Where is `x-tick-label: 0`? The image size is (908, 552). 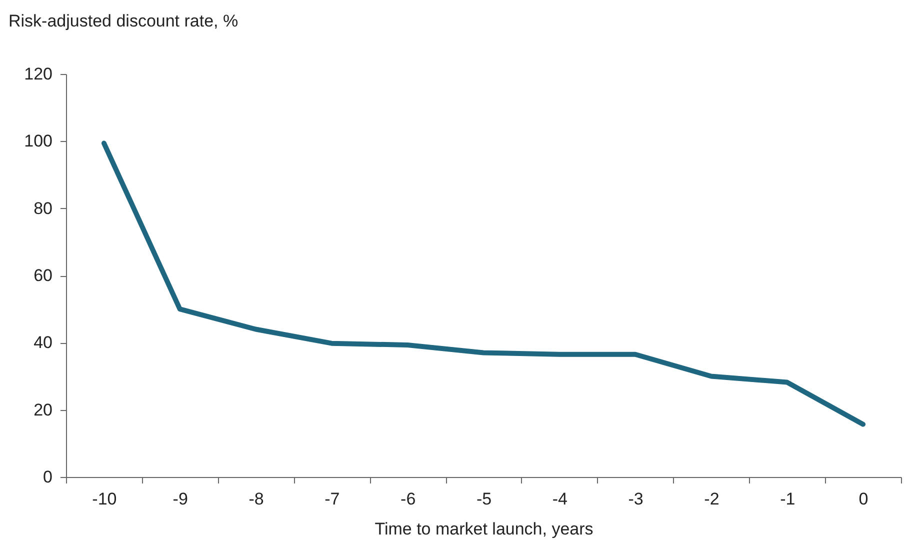
x-tick-label: 0 is located at coordinates (863, 499).